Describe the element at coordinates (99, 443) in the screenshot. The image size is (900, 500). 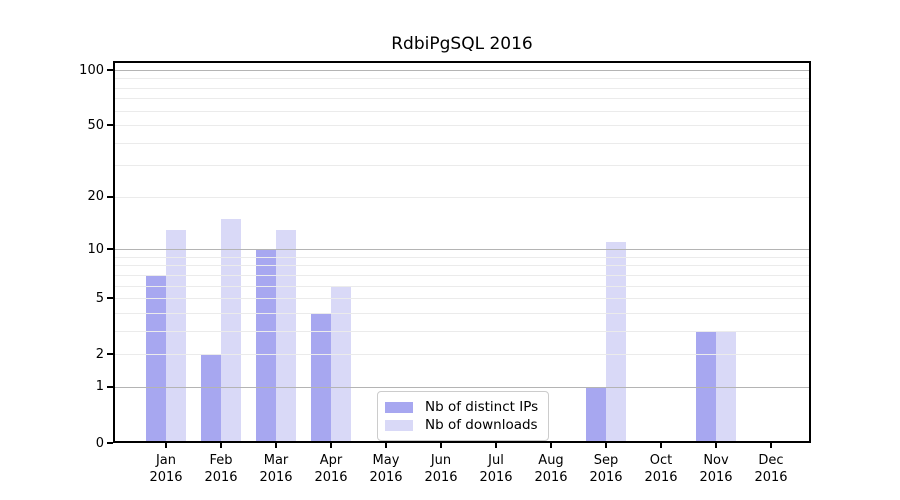
I see `y-label-0: 0` at that location.